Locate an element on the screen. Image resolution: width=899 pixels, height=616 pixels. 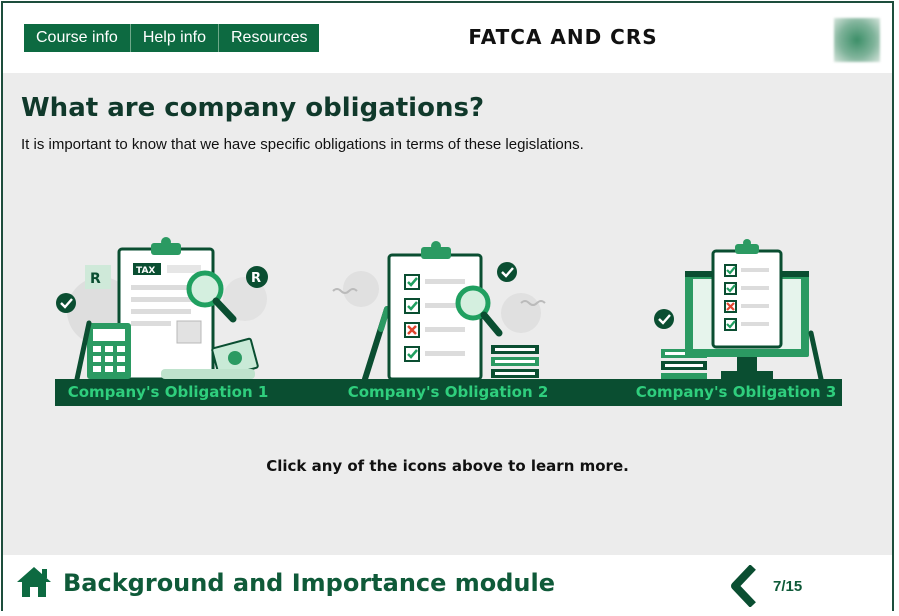
page-indicator: 7/15 is located at coordinates (788, 586).